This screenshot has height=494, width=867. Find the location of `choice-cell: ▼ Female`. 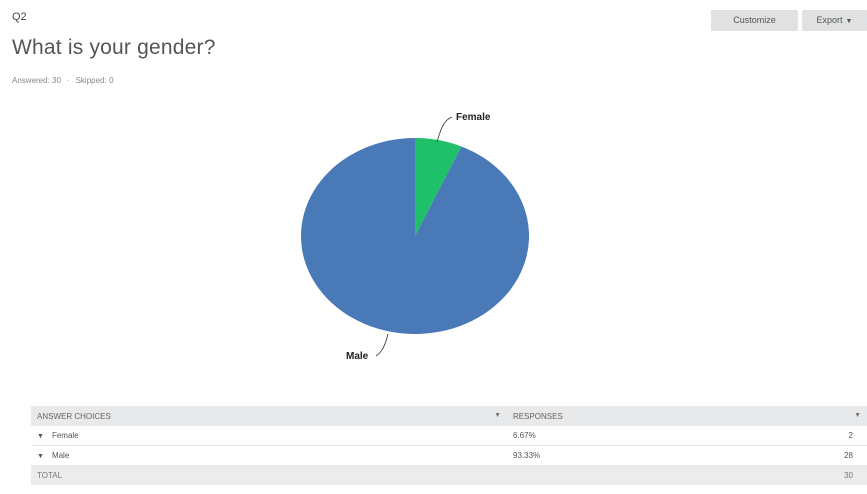

choice-cell: ▼ Female is located at coordinates (269, 436).